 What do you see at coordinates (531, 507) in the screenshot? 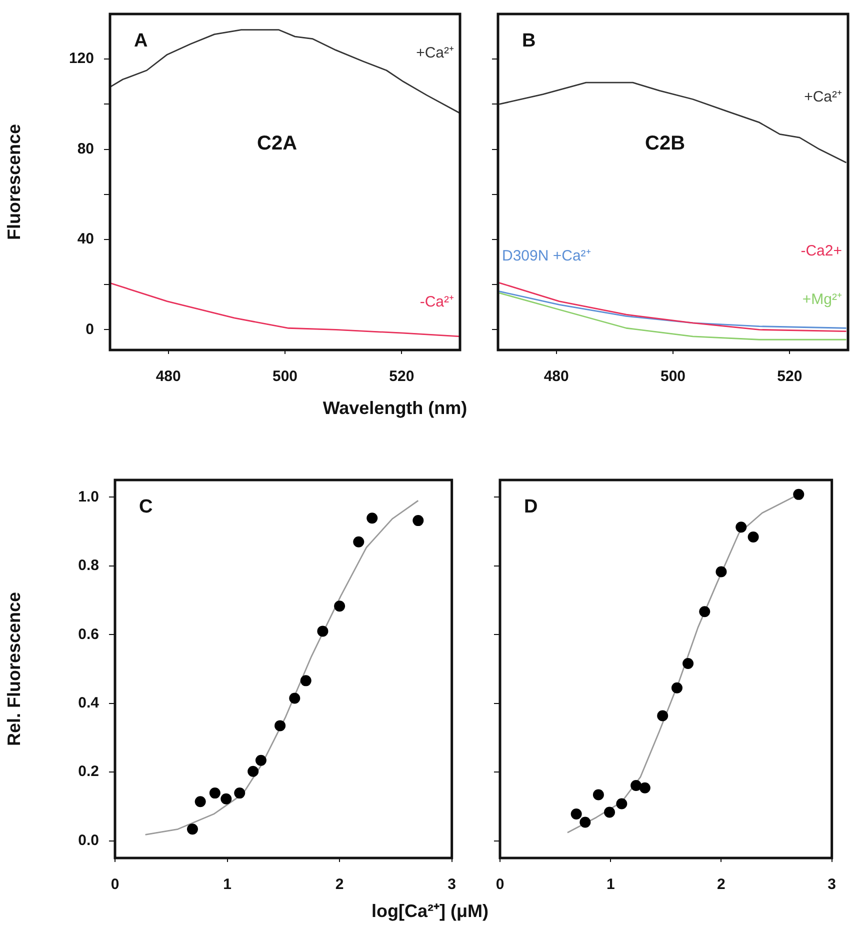
I see `annotation: D` at bounding box center [531, 507].